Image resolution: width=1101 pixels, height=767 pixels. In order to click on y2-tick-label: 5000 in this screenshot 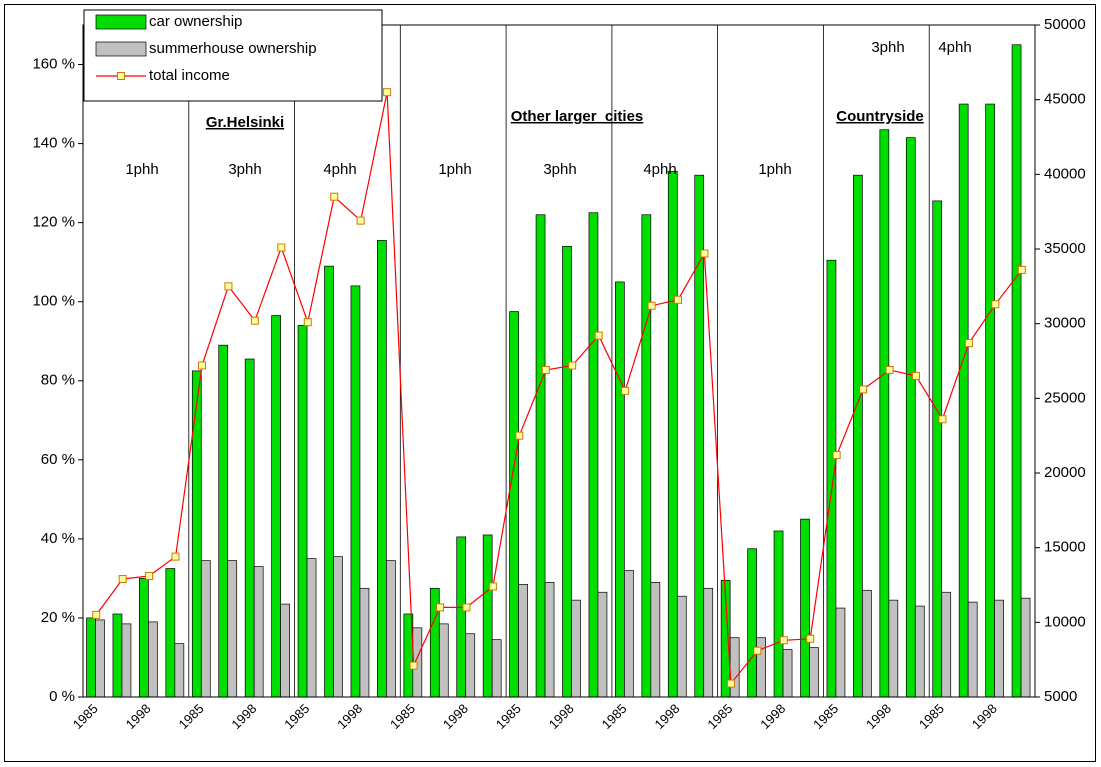, I will do `click(1060, 696)`.